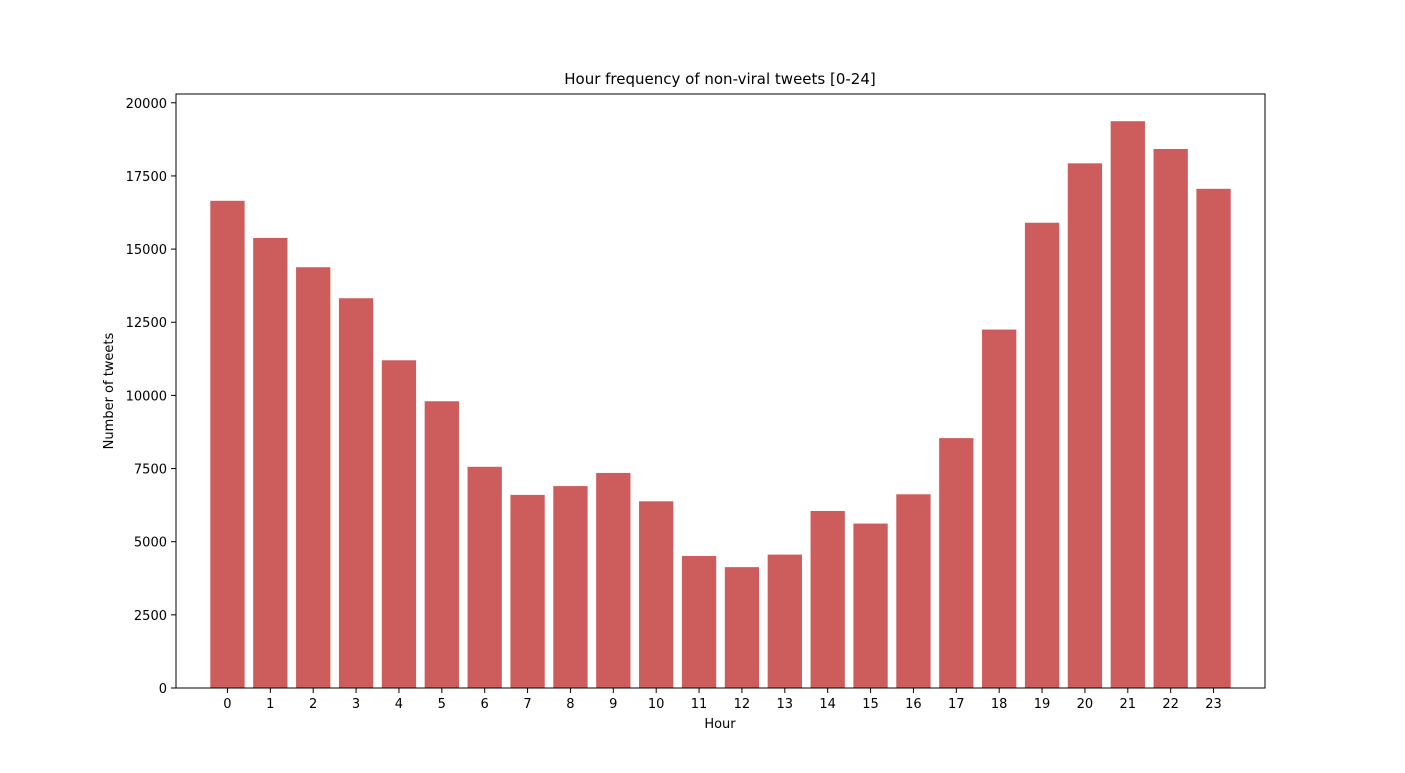 The image size is (1405, 773). Describe the element at coordinates (742, 704) in the screenshot. I see `x-tick-label: 12` at that location.